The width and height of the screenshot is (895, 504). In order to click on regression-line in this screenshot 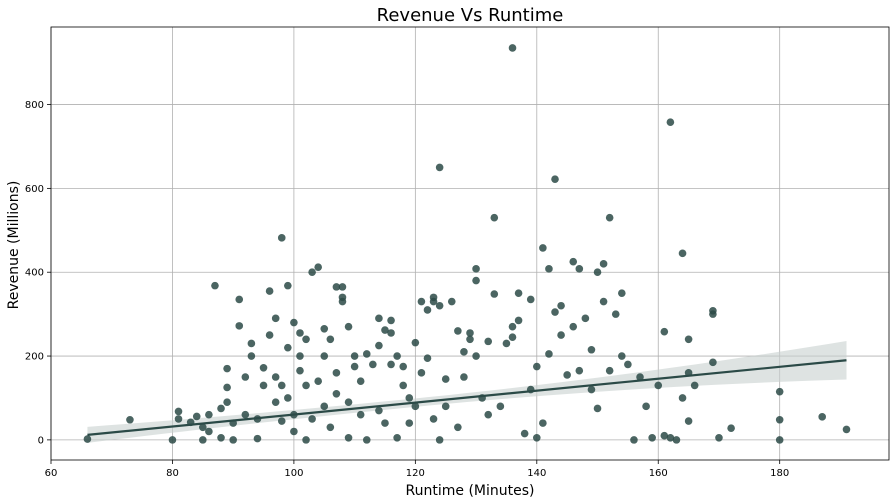, I will do `click(467, 397)`.